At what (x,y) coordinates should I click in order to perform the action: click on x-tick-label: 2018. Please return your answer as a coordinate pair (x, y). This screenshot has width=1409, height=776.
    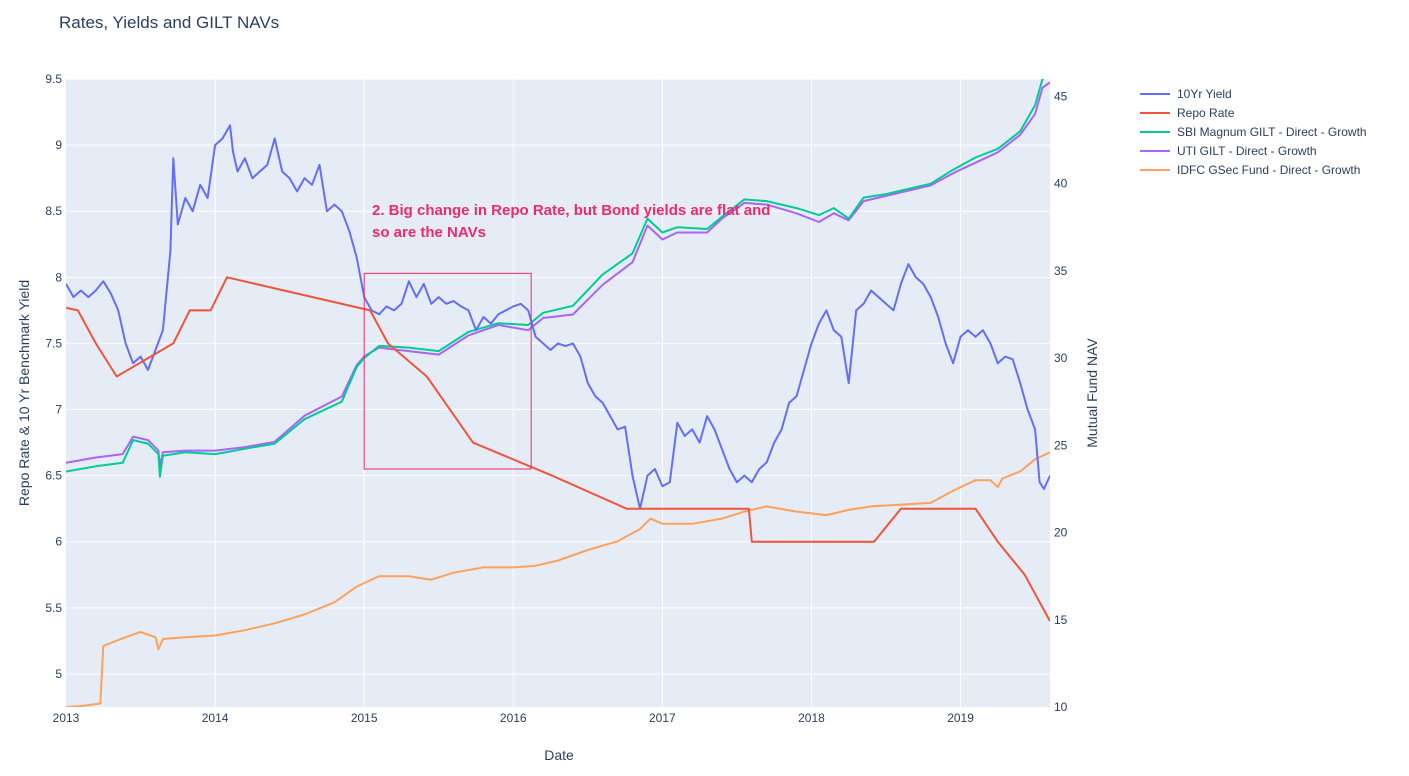
    Looking at the image, I should click on (811, 718).